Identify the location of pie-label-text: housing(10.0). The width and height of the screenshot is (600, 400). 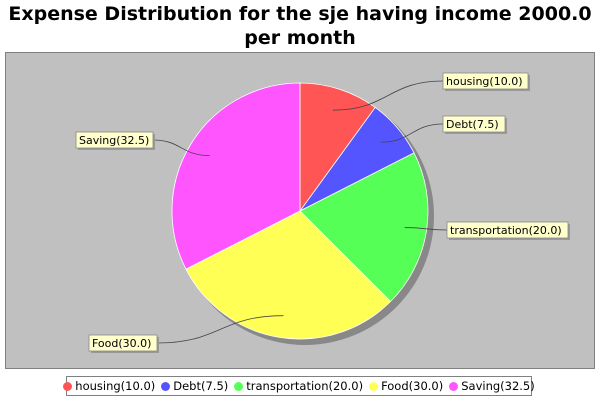
(484, 81).